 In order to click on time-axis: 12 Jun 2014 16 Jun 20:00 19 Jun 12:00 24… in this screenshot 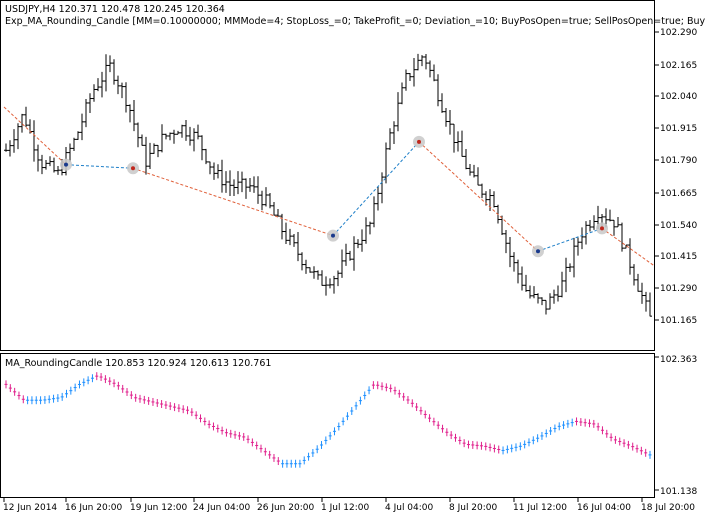, I will do `click(349, 505)`.